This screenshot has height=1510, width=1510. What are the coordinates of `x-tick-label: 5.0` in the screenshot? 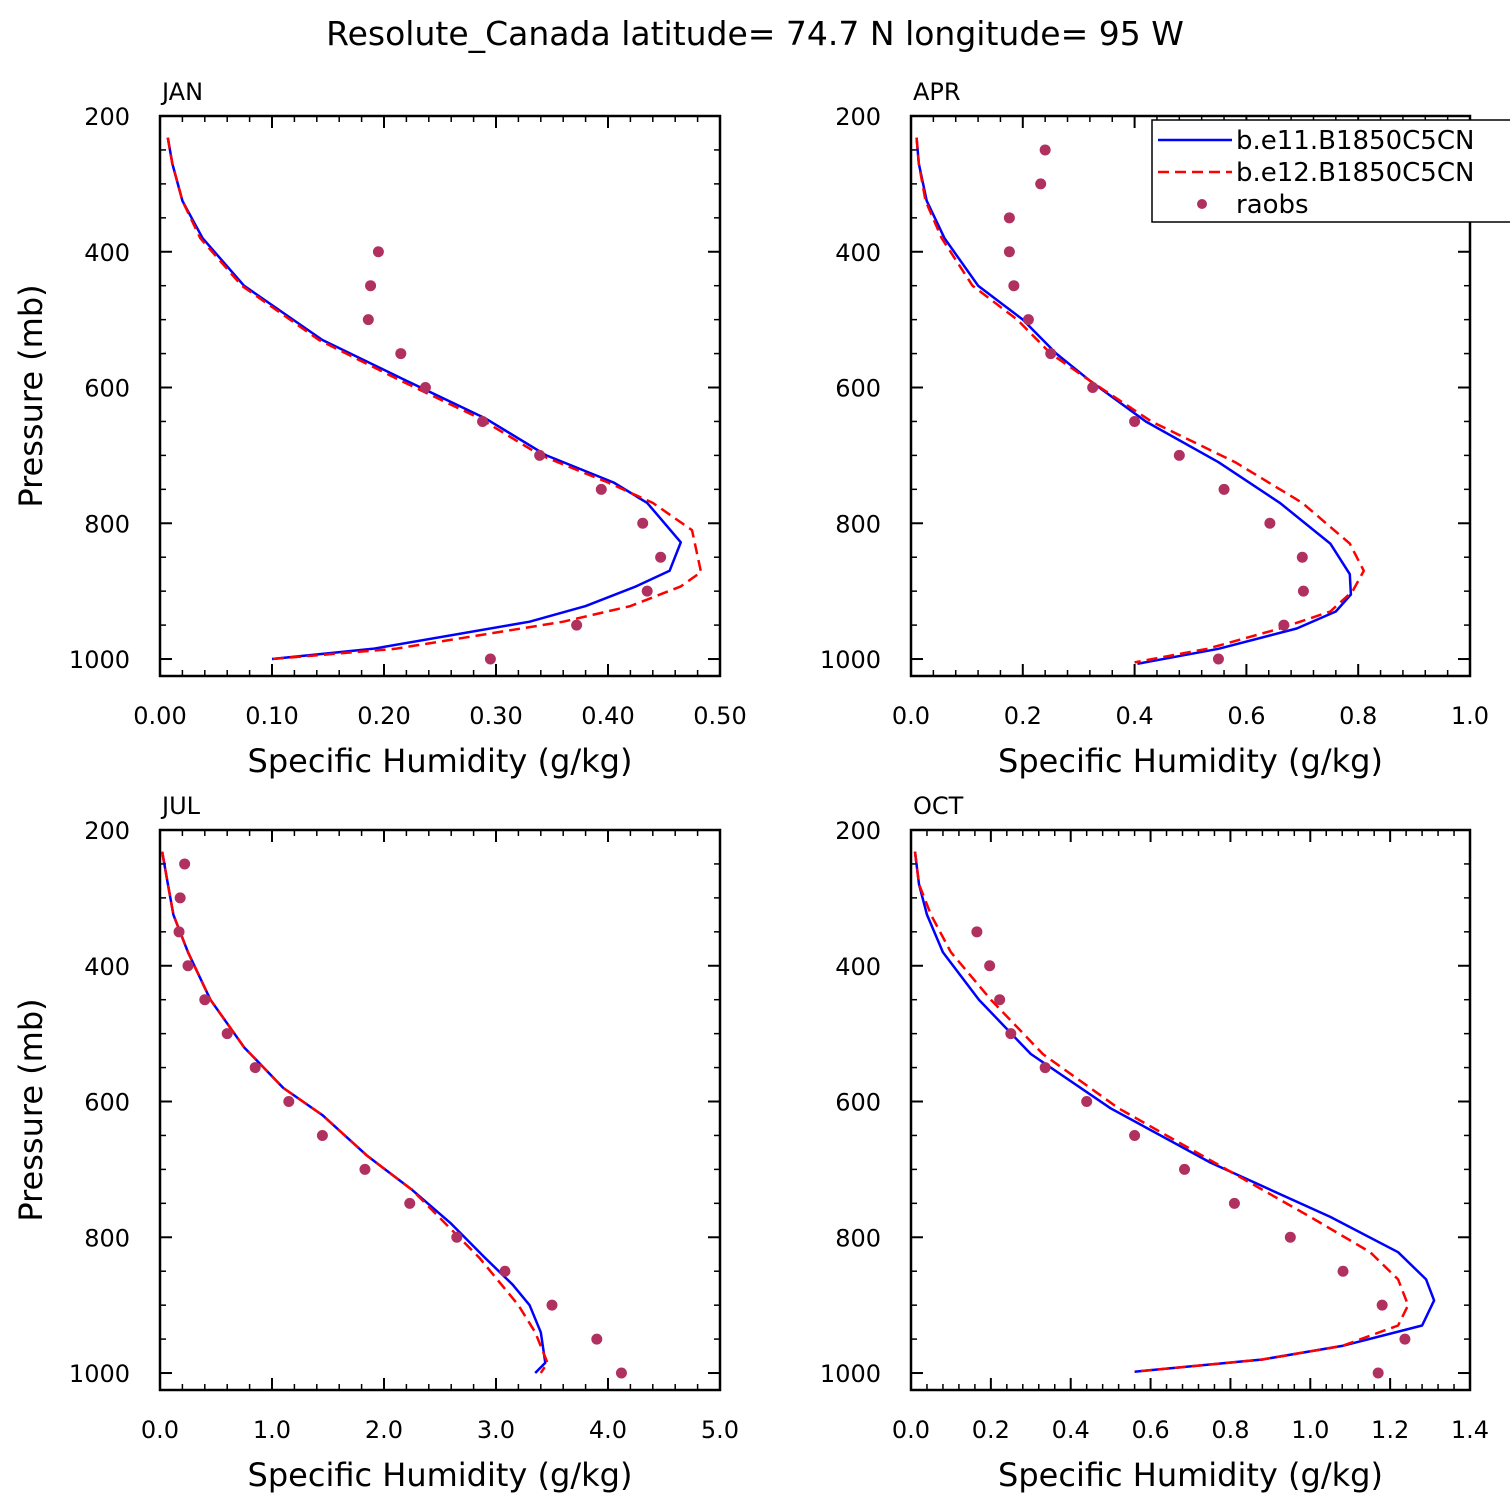 It's located at (720, 1430).